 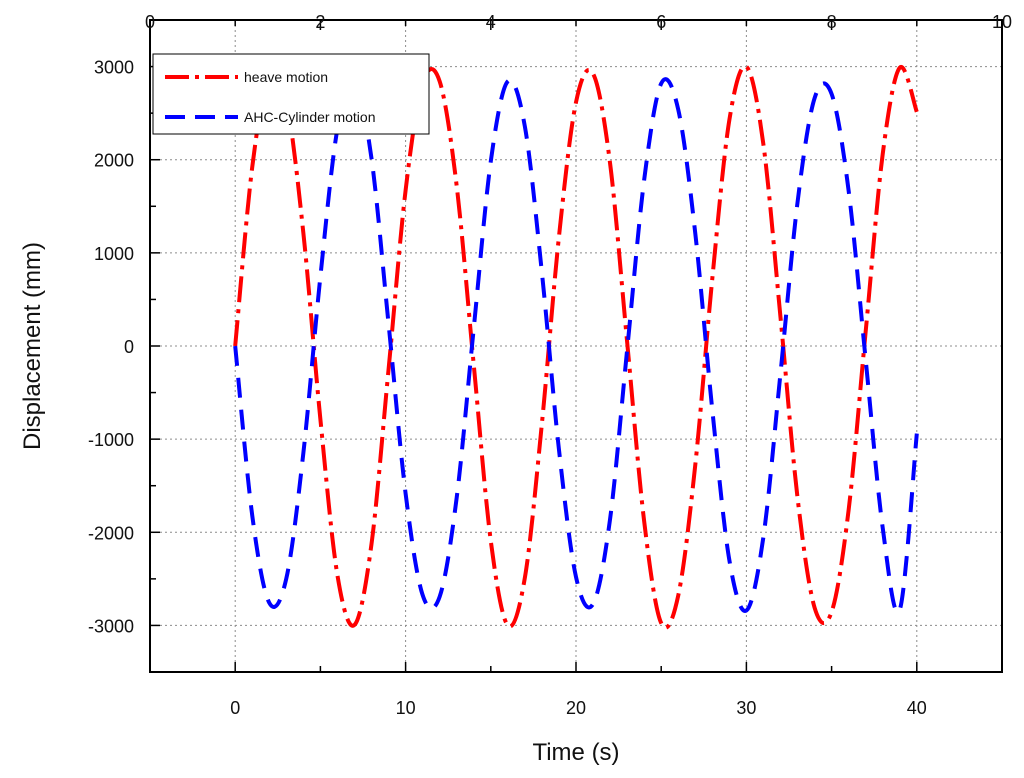 I want to click on y-tick-label: 1000, so click(x=114, y=254).